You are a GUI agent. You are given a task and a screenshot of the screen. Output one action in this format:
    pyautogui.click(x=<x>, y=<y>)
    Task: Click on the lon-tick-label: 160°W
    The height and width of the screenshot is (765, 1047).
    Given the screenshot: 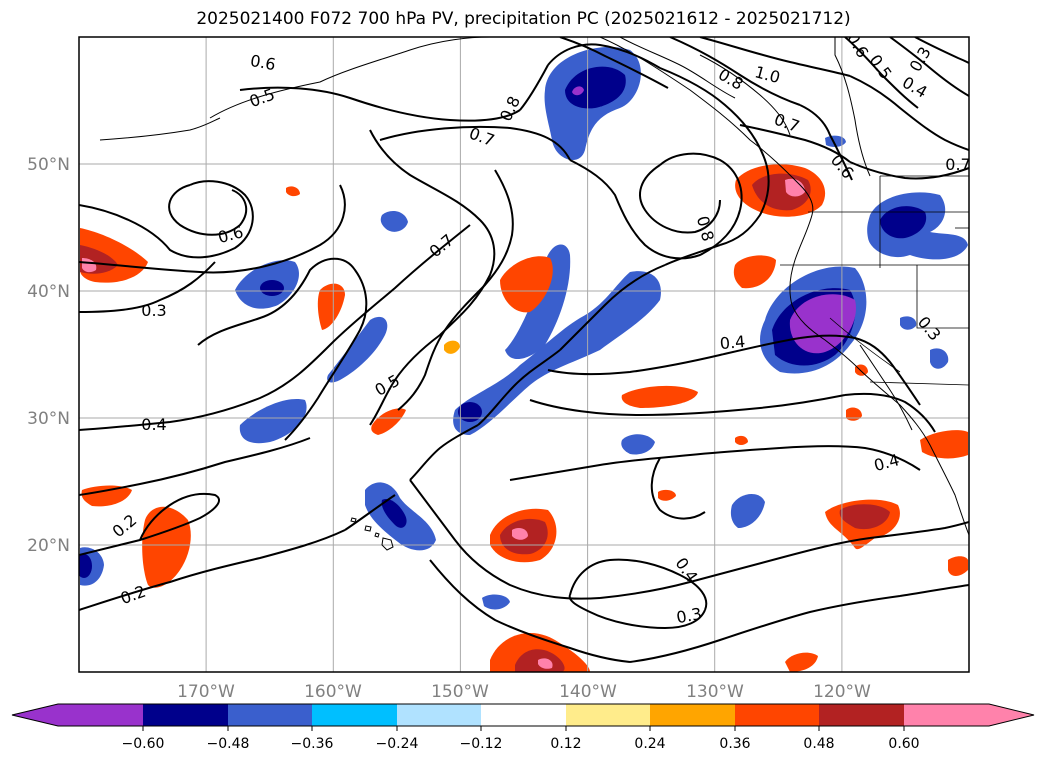 What is the action you would take?
    pyautogui.click(x=333, y=692)
    